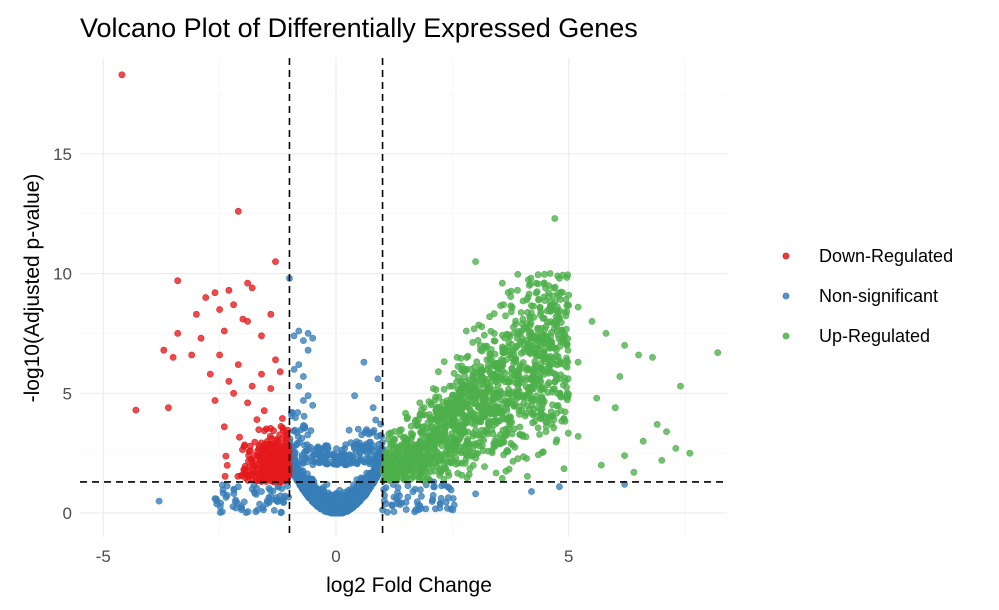 Image resolution: width=999 pixels, height=610 pixels. What do you see at coordinates (335, 556) in the screenshot?
I see `x-axis-ticks: -5 0 5` at bounding box center [335, 556].